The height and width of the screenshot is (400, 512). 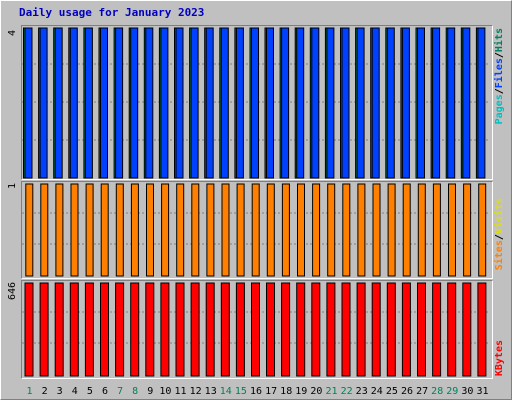 I want to click on x-tick-label-day-22: 22, so click(x=347, y=391).